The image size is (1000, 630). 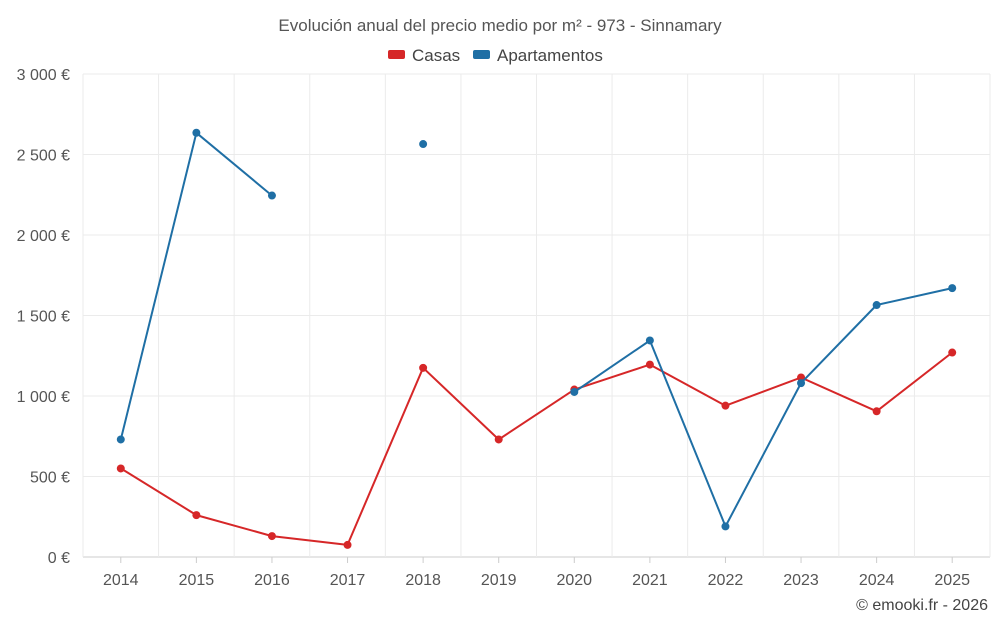 What do you see at coordinates (877, 580) in the screenshot?
I see `x-tick-label: 2024` at bounding box center [877, 580].